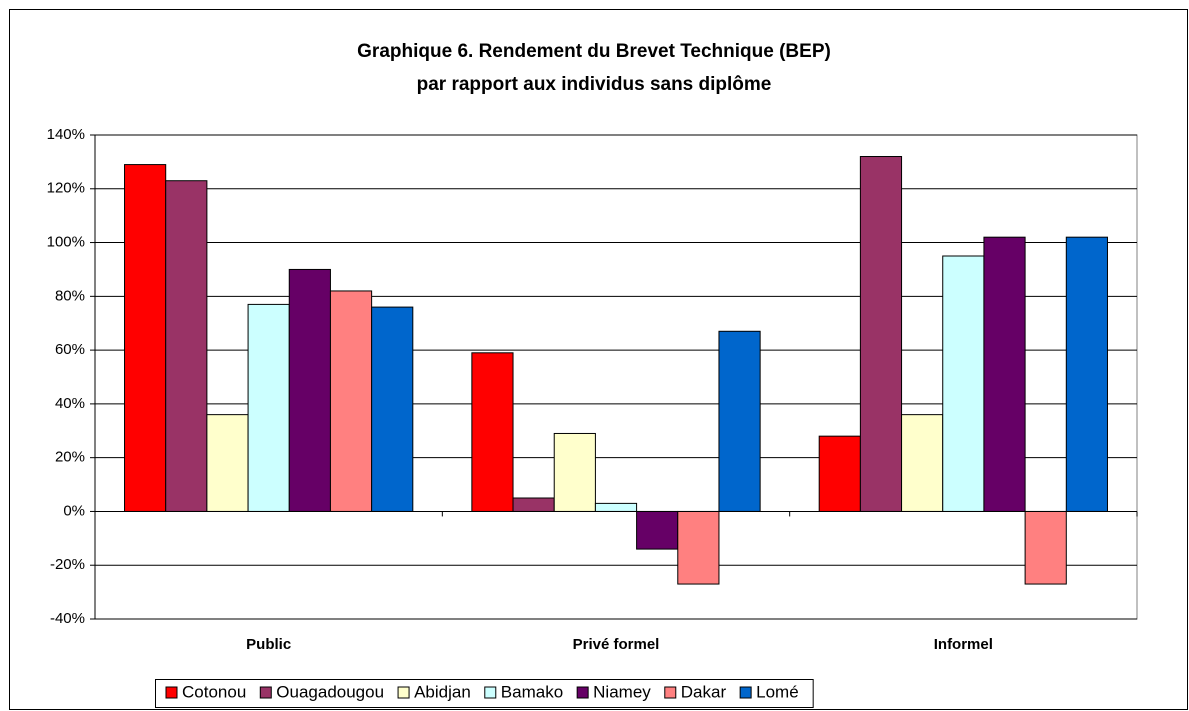 The image size is (1189, 711). Describe the element at coordinates (268, 644) in the screenshot. I see `x-tick-label: Public` at that location.